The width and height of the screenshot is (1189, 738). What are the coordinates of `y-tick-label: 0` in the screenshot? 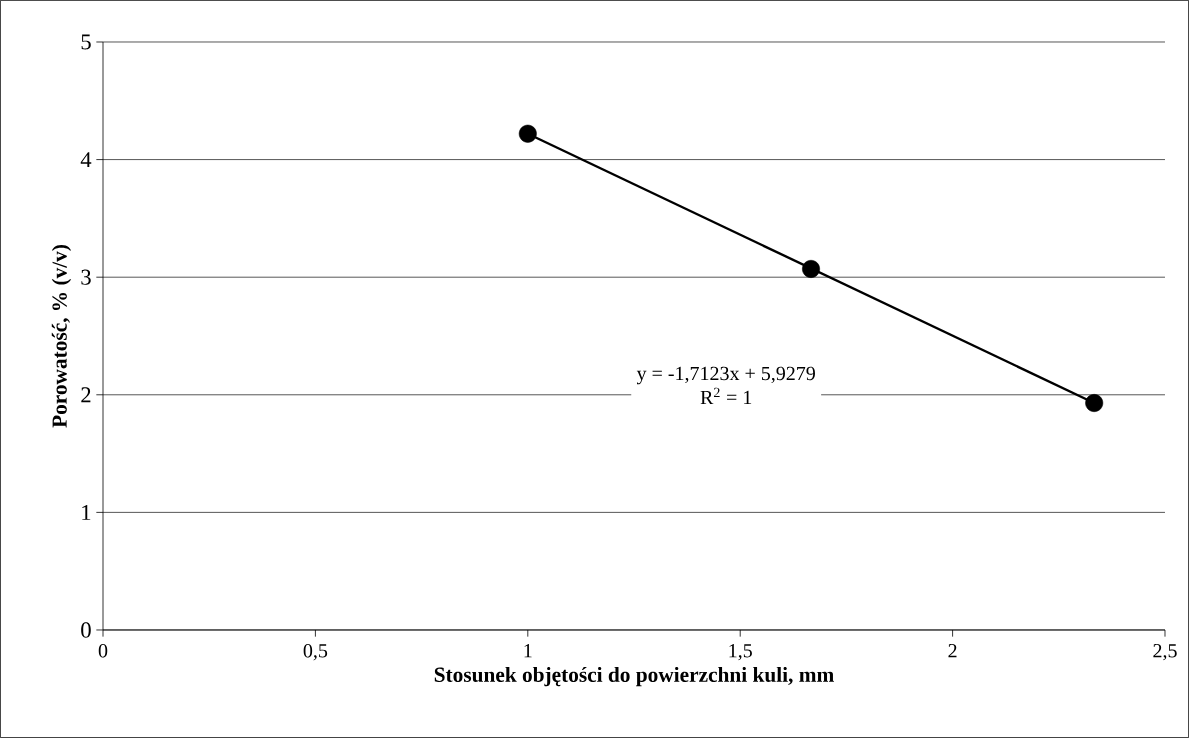 It's located at (86, 630).